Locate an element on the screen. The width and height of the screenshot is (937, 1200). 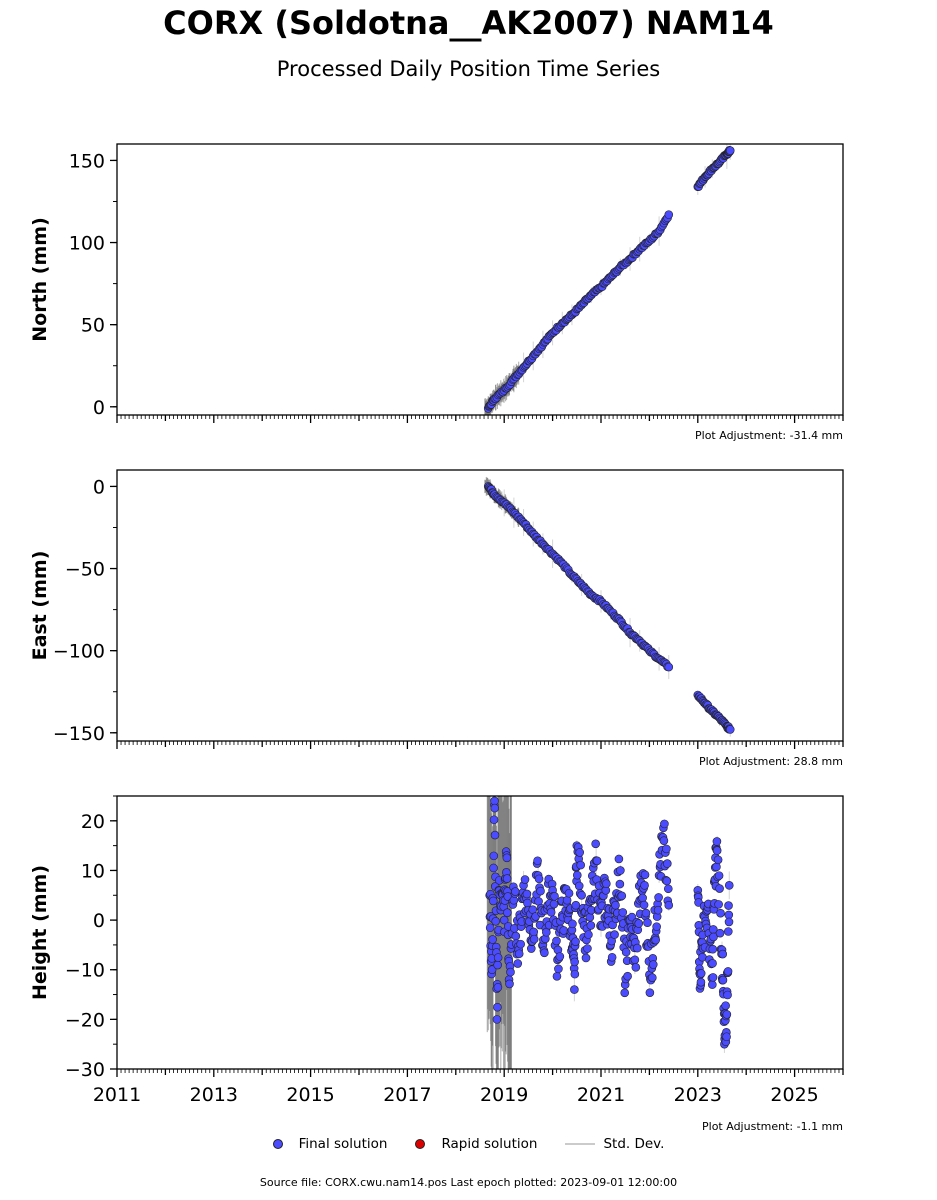
y-tick-label: 50 is located at coordinates (93, 326).